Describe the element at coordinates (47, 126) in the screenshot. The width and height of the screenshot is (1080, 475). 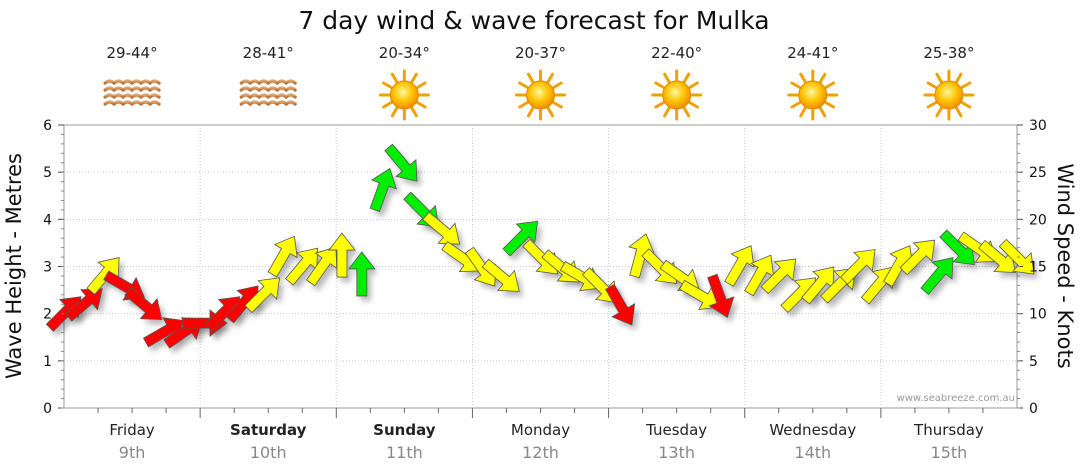
I see `y-tick-label-left: 6` at that location.